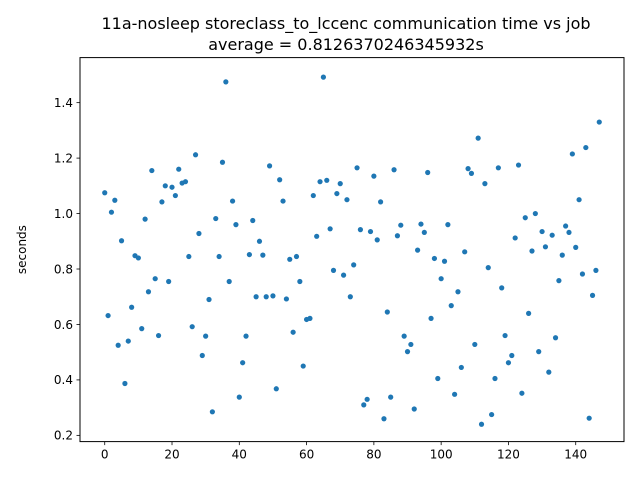  Describe the element at coordinates (63, 158) in the screenshot. I see `y-tick-label: 1.2` at that location.